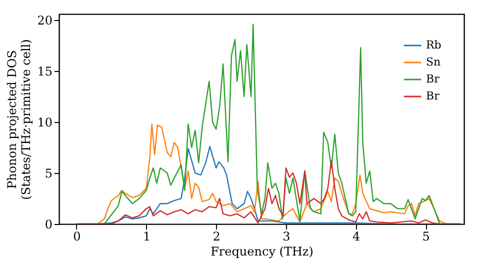 Image resolution: width=500 pixels, height=280 pixels. What do you see at coordinates (426, 237) in the screenshot?
I see `x-tick-label: 5` at bounding box center [426, 237].